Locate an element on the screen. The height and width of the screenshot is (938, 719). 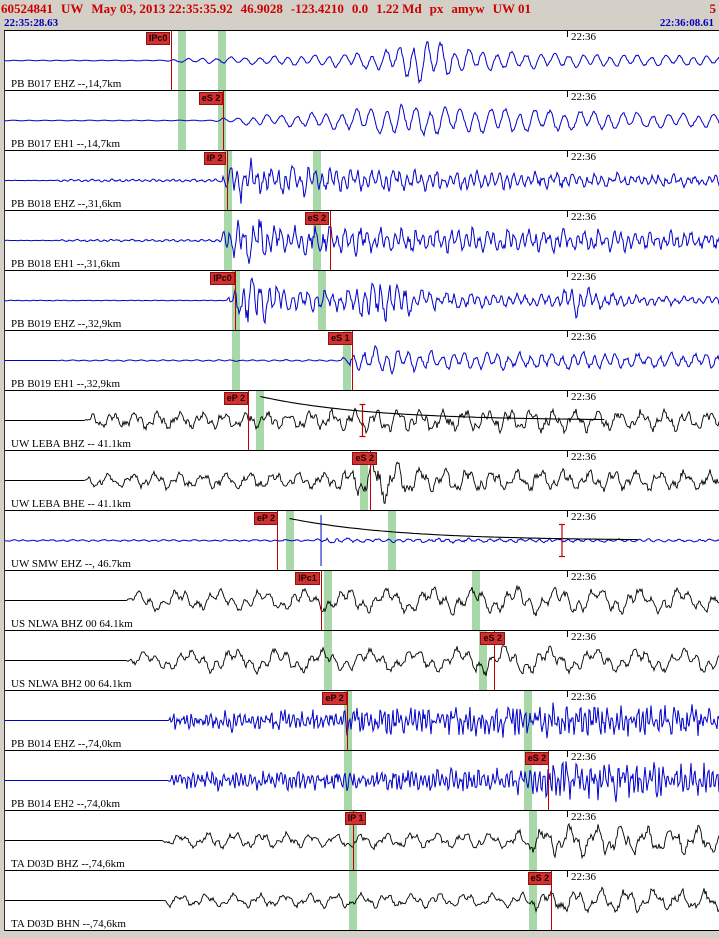
trace-panel: 22:36 eP 2 UW SMW EHZ --, 46.7km is located at coordinates (362, 541).